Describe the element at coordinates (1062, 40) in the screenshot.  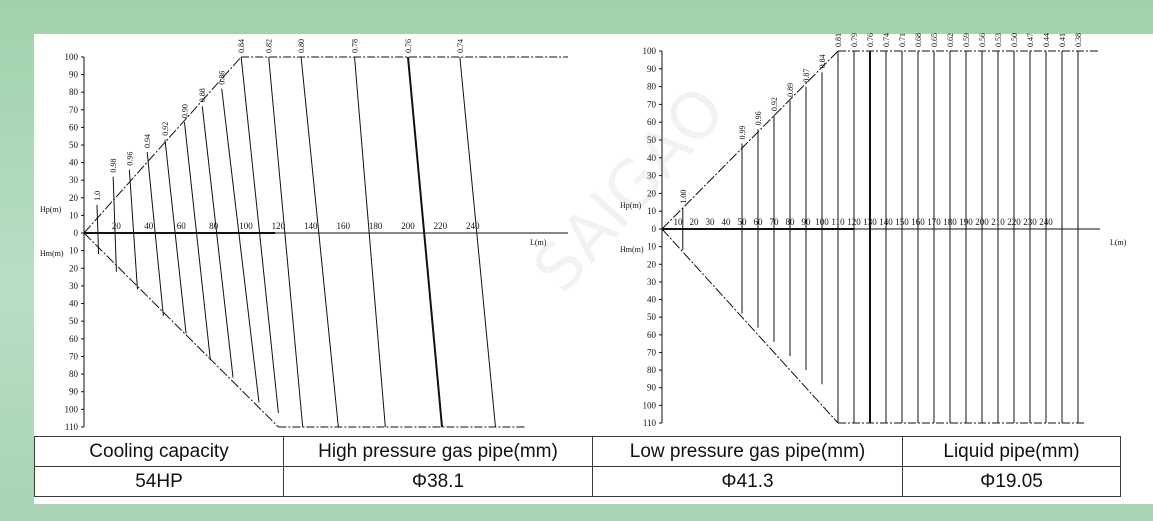
I see `series-label: 0.41` at that location.